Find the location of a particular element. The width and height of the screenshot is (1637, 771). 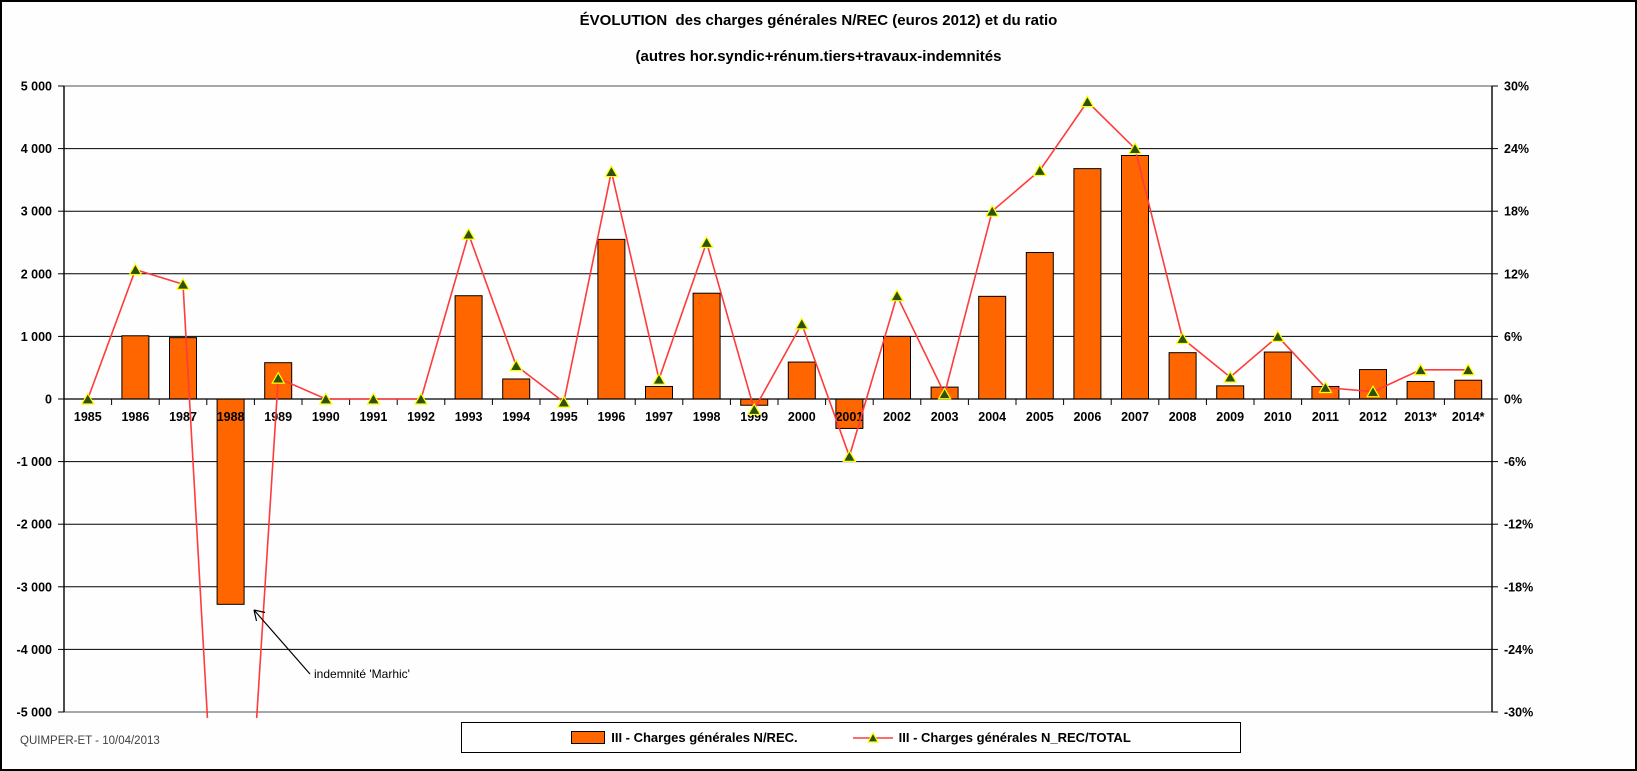

bar-1993 is located at coordinates (468, 347).